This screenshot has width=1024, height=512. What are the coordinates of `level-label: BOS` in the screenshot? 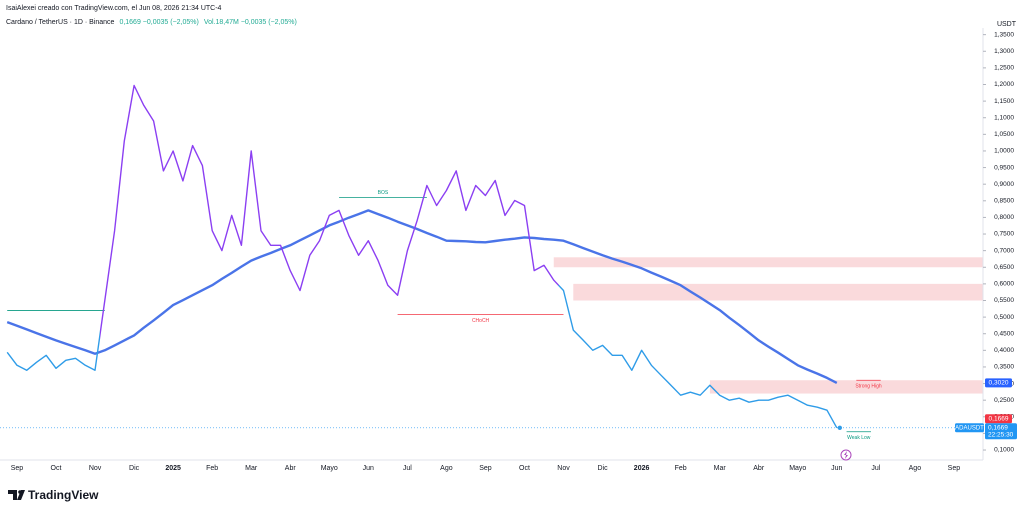 It's located at (383, 193).